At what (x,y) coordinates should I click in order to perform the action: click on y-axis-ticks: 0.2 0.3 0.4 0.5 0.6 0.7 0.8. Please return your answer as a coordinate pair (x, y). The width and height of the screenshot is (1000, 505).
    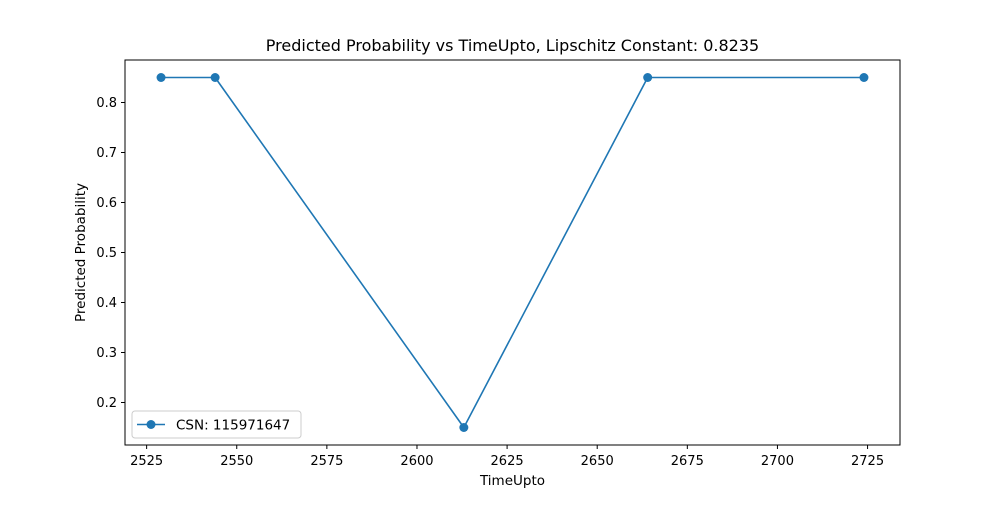
    Looking at the image, I should click on (110, 253).